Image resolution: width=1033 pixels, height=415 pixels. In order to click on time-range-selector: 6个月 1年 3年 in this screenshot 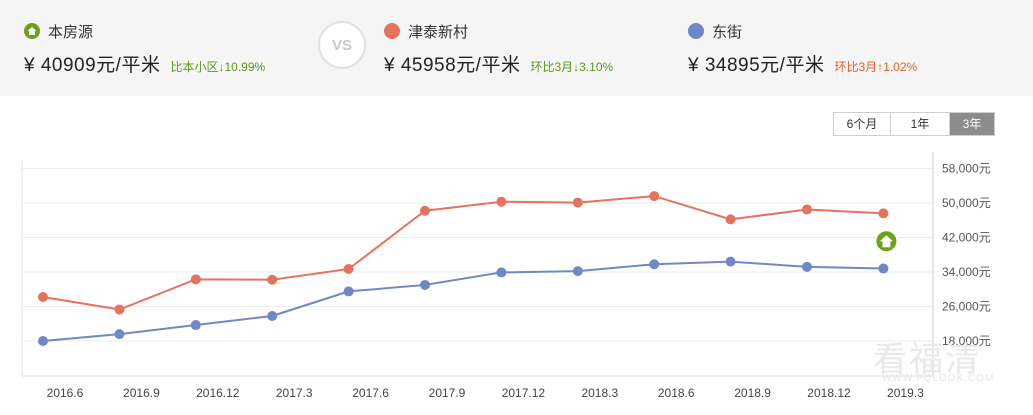, I will do `click(914, 124)`.